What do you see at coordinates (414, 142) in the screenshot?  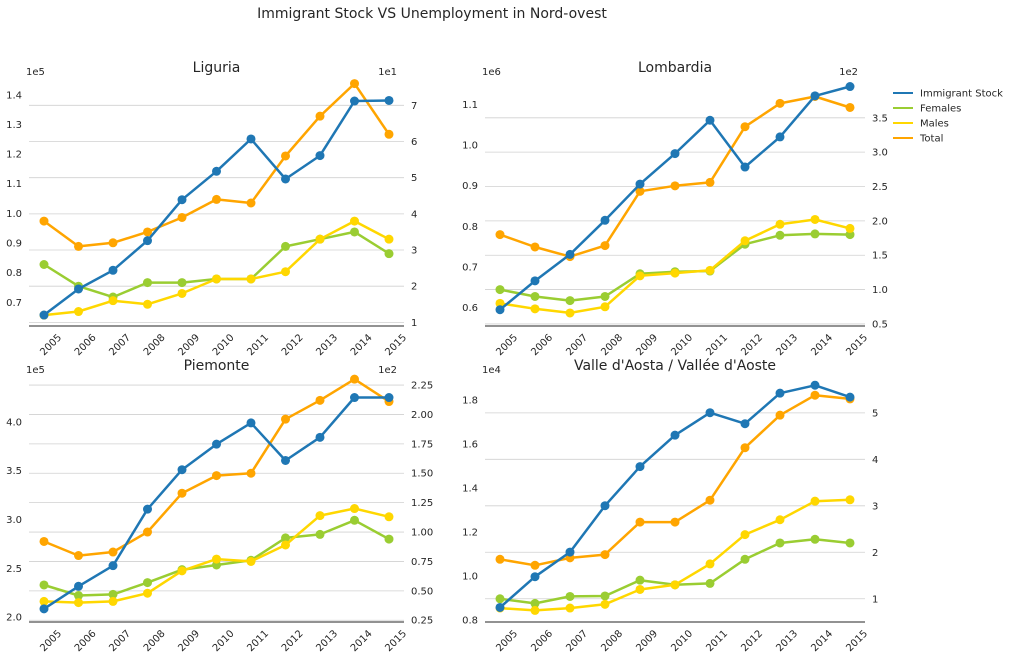 I see `right-tick-label: 6` at bounding box center [414, 142].